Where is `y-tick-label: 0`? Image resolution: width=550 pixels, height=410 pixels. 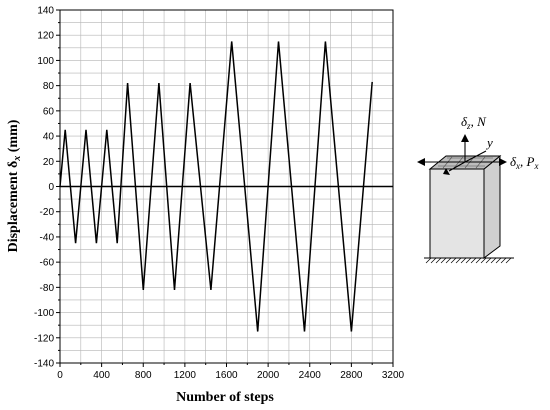 y-tick-label: 0 is located at coordinates (51, 187).